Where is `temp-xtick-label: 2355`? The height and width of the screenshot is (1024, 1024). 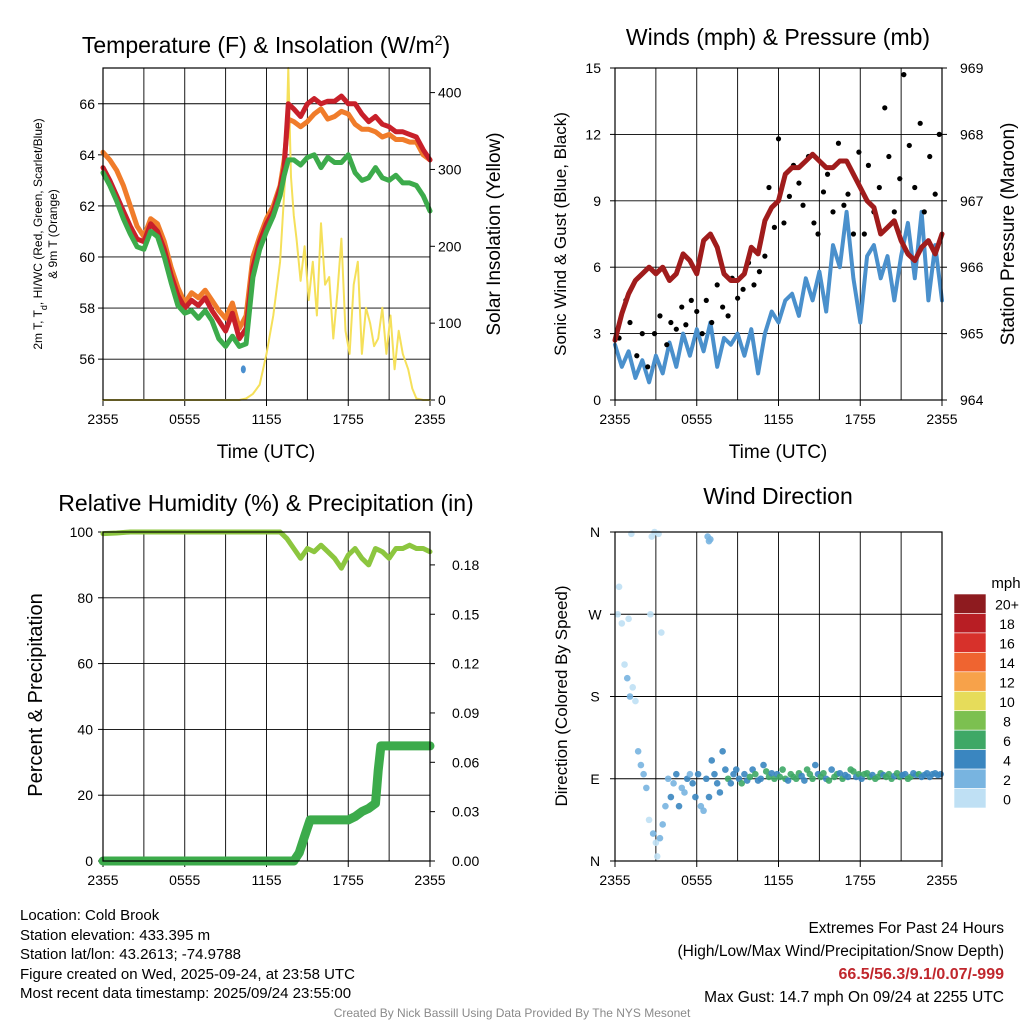
temp-xtick-label: 2355 is located at coordinates (429, 419).